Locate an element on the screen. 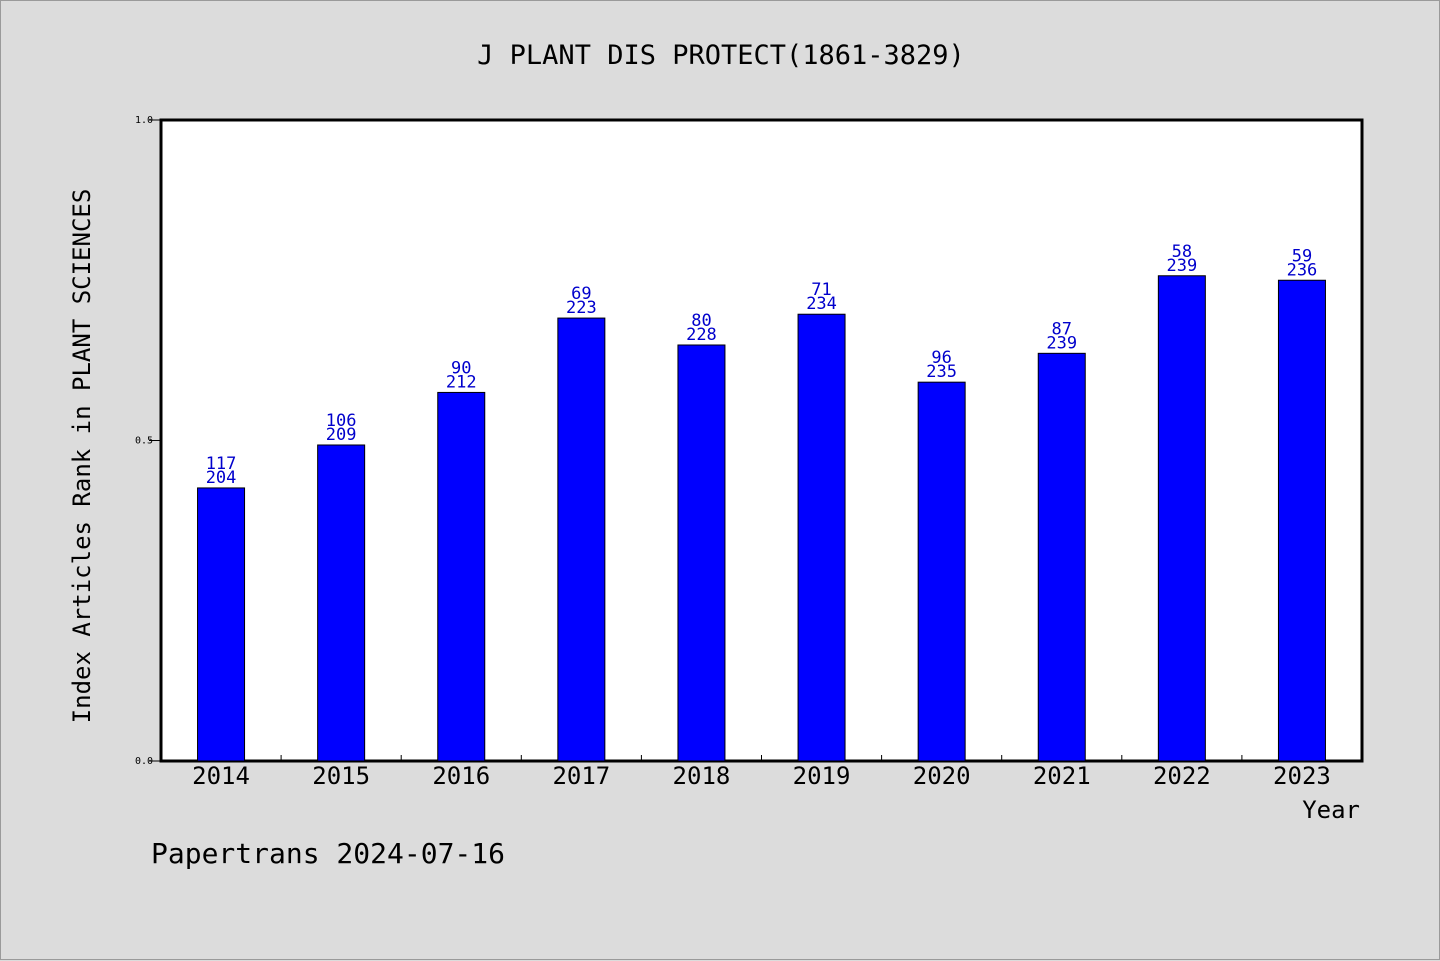 The height and width of the screenshot is (961, 1440). bar-2021 is located at coordinates (1061, 557).